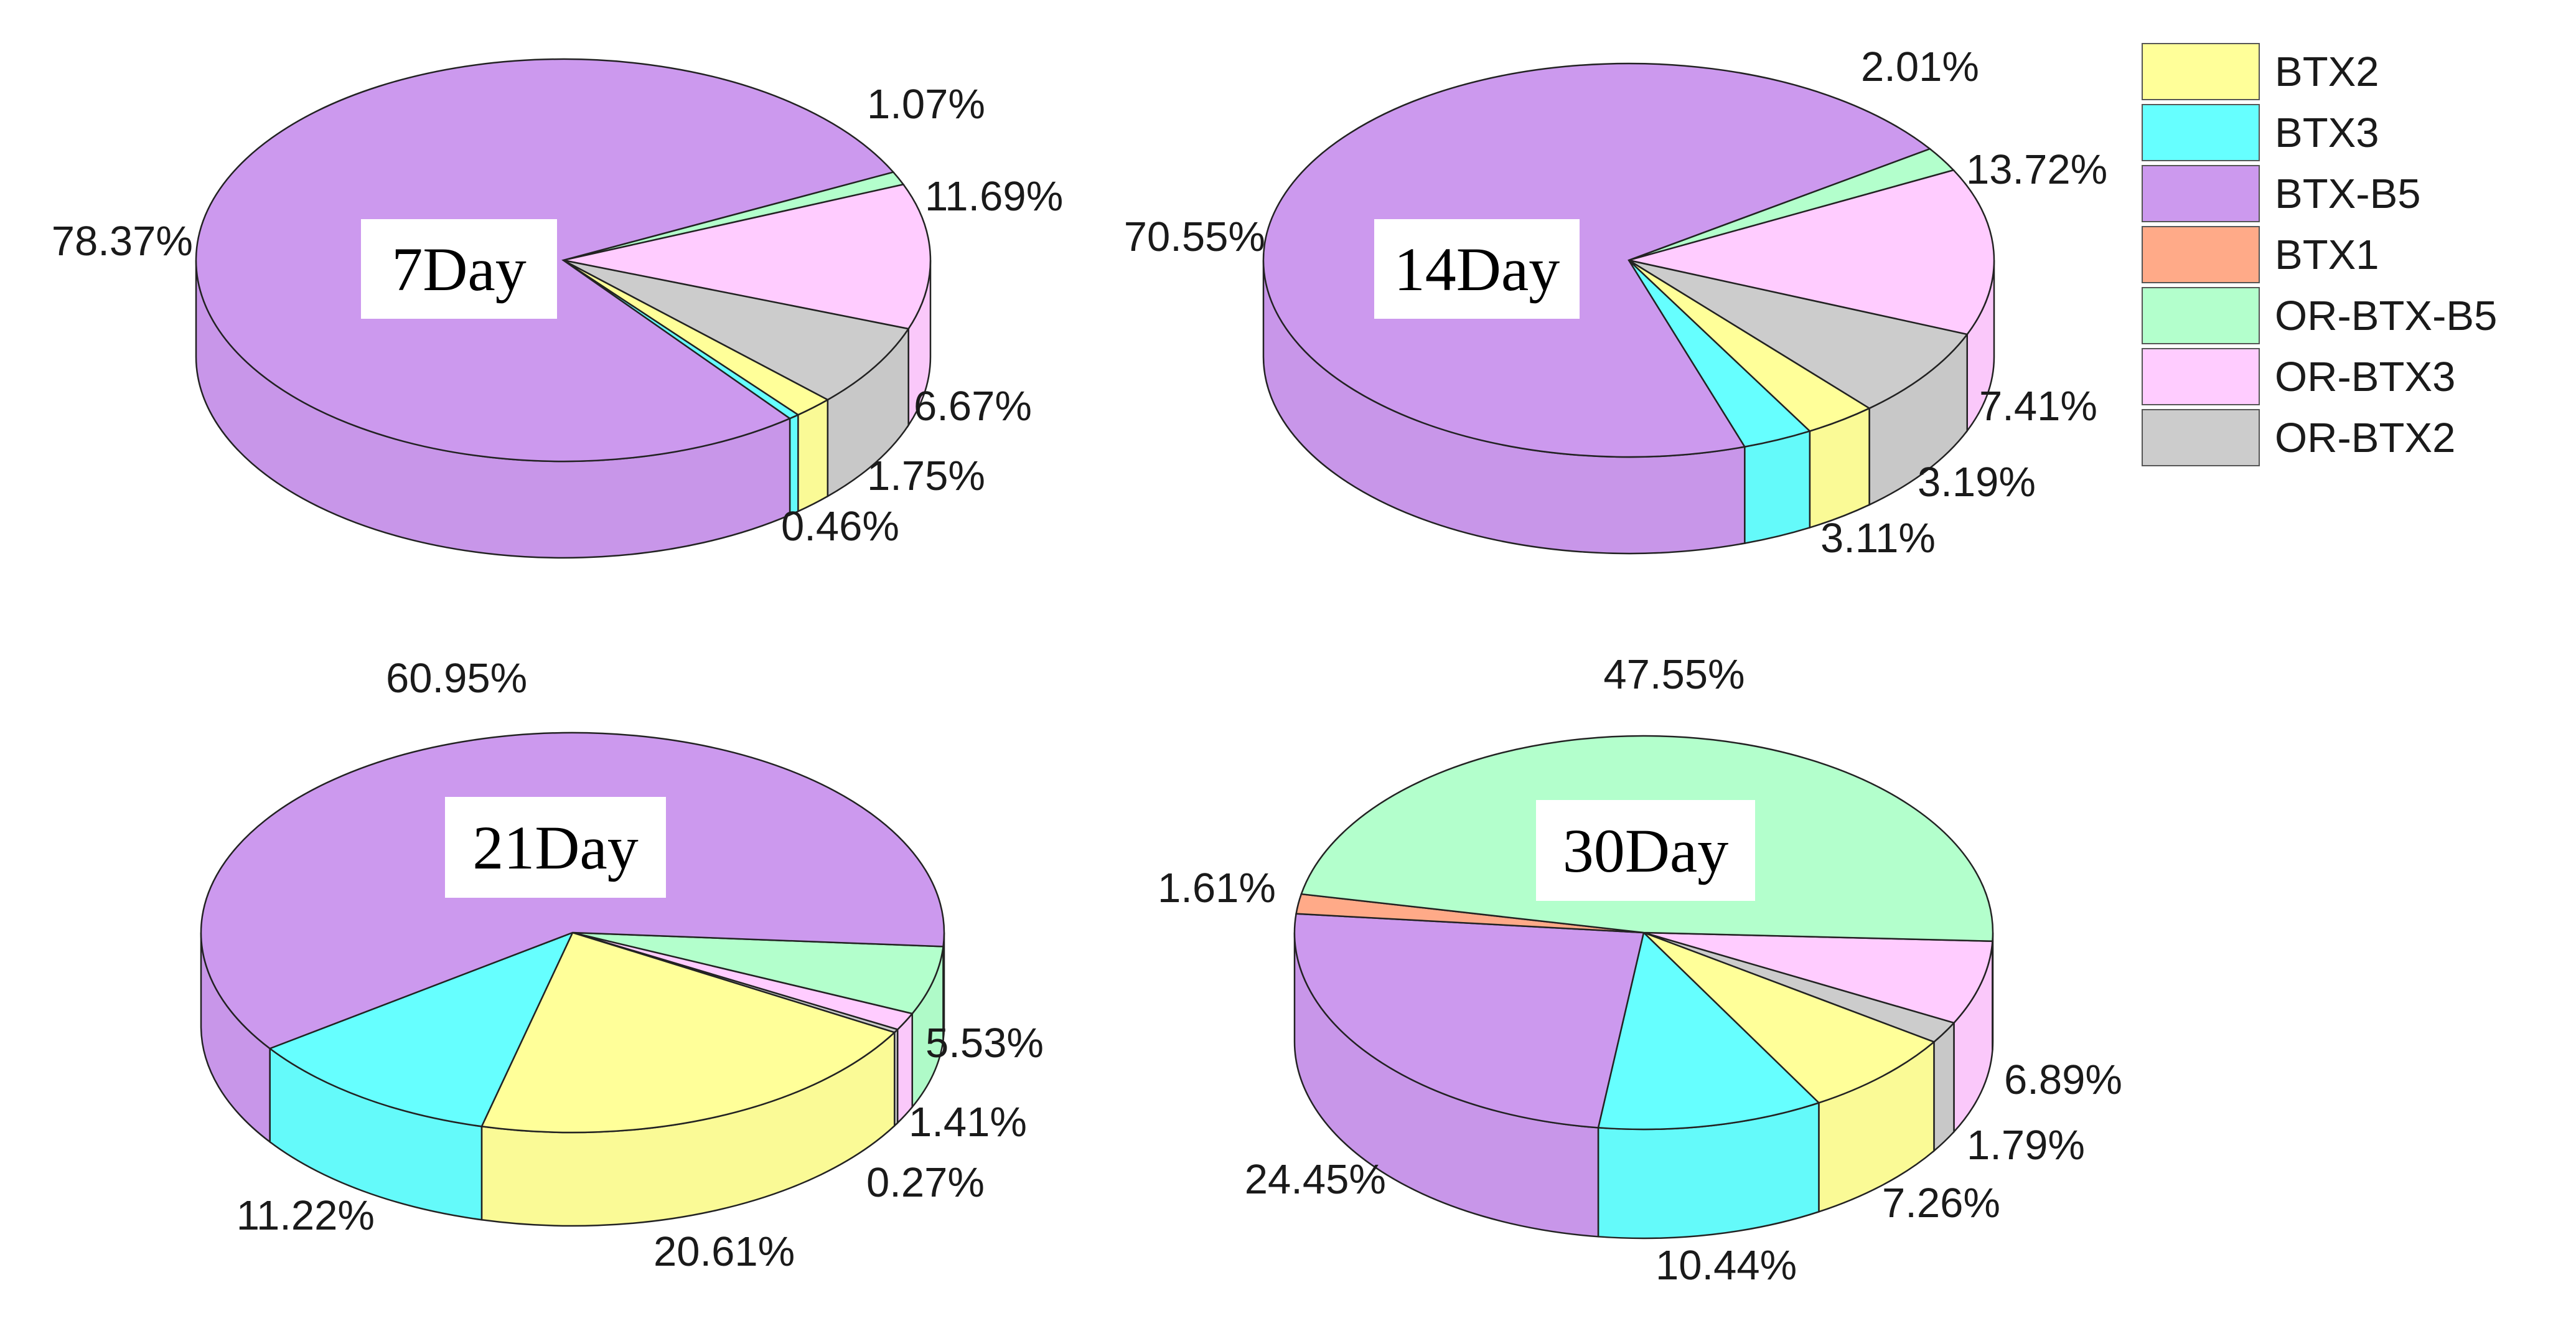 Image resolution: width=2576 pixels, height=1318 pixels. I want to click on data-label-btx-b5: 78.37%, so click(122, 242).